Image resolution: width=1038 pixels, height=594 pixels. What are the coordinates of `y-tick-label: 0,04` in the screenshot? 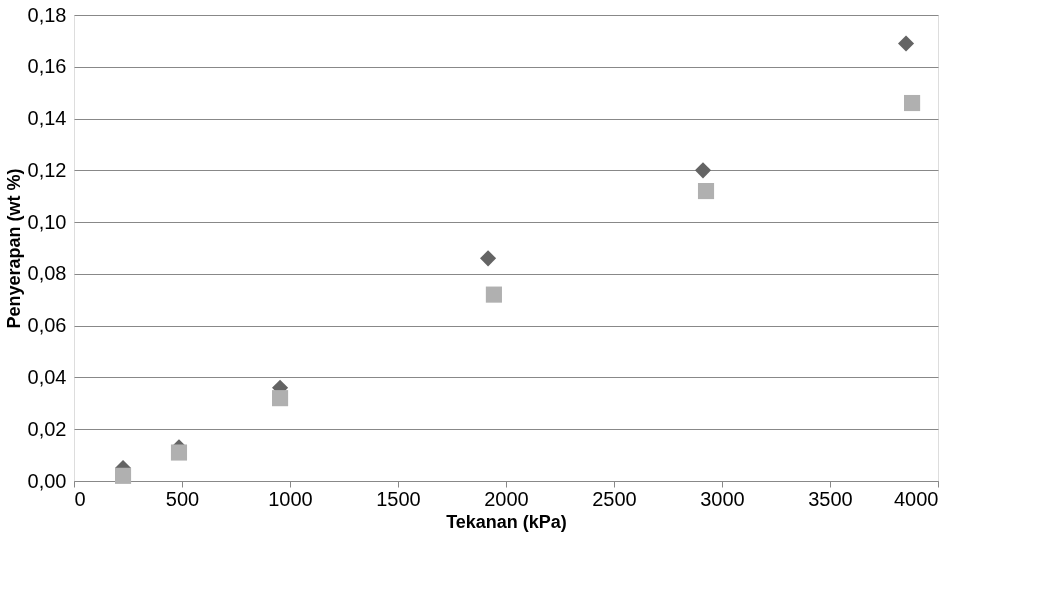 It's located at (47, 376).